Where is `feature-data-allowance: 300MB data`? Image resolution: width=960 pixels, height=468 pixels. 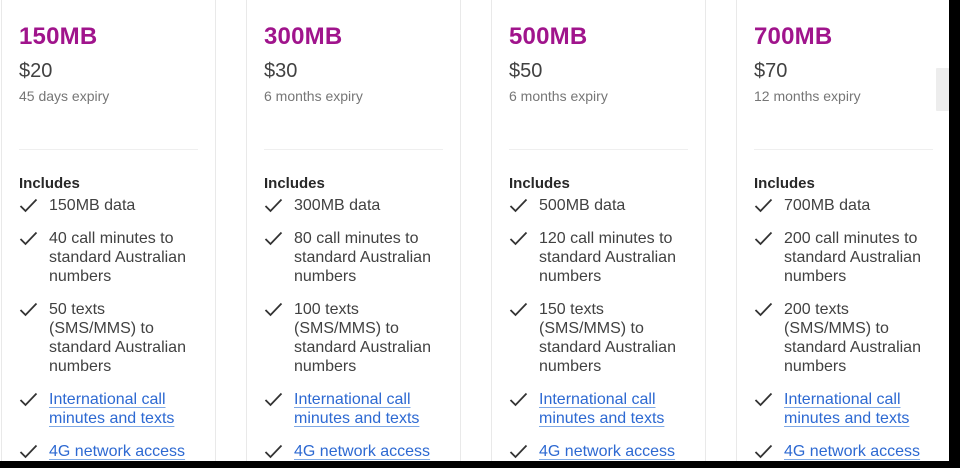 feature-data-allowance: 300MB data is located at coordinates (353, 205).